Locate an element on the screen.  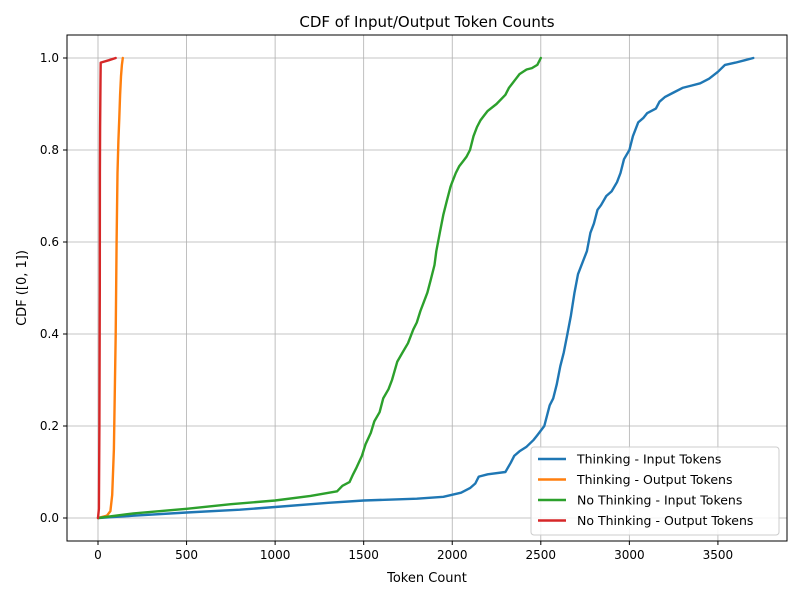
x-tick-label: 3500 is located at coordinates (718, 555).